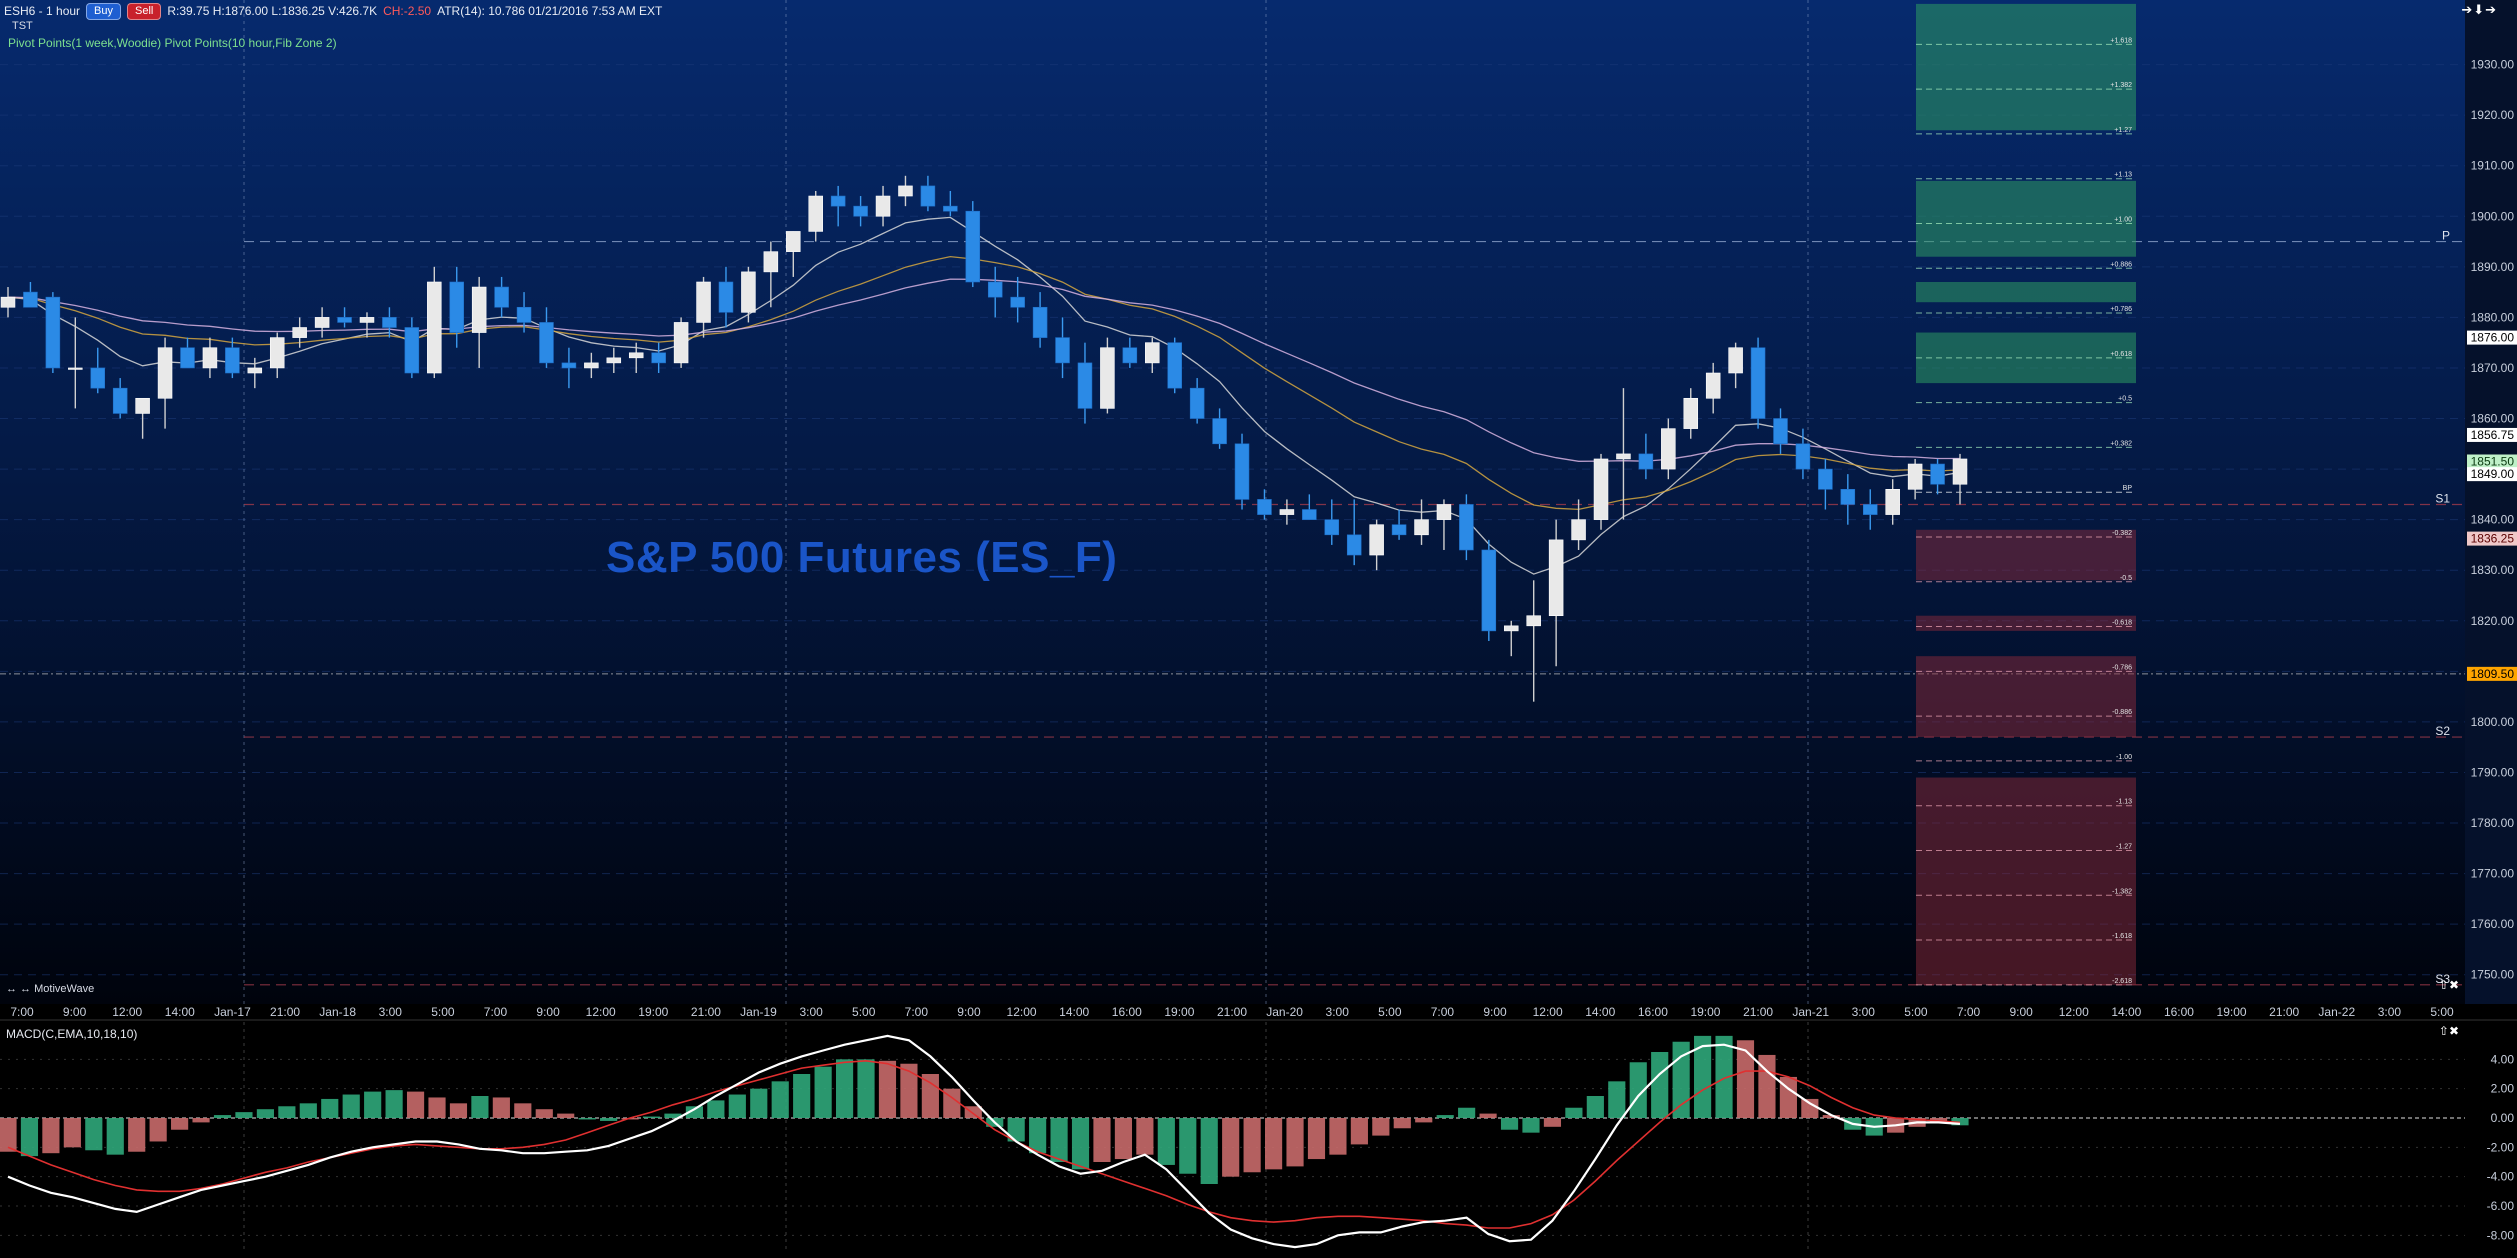  What do you see at coordinates (2121, 85) in the screenshot?
I see `fib-level-label: +1.382` at bounding box center [2121, 85].